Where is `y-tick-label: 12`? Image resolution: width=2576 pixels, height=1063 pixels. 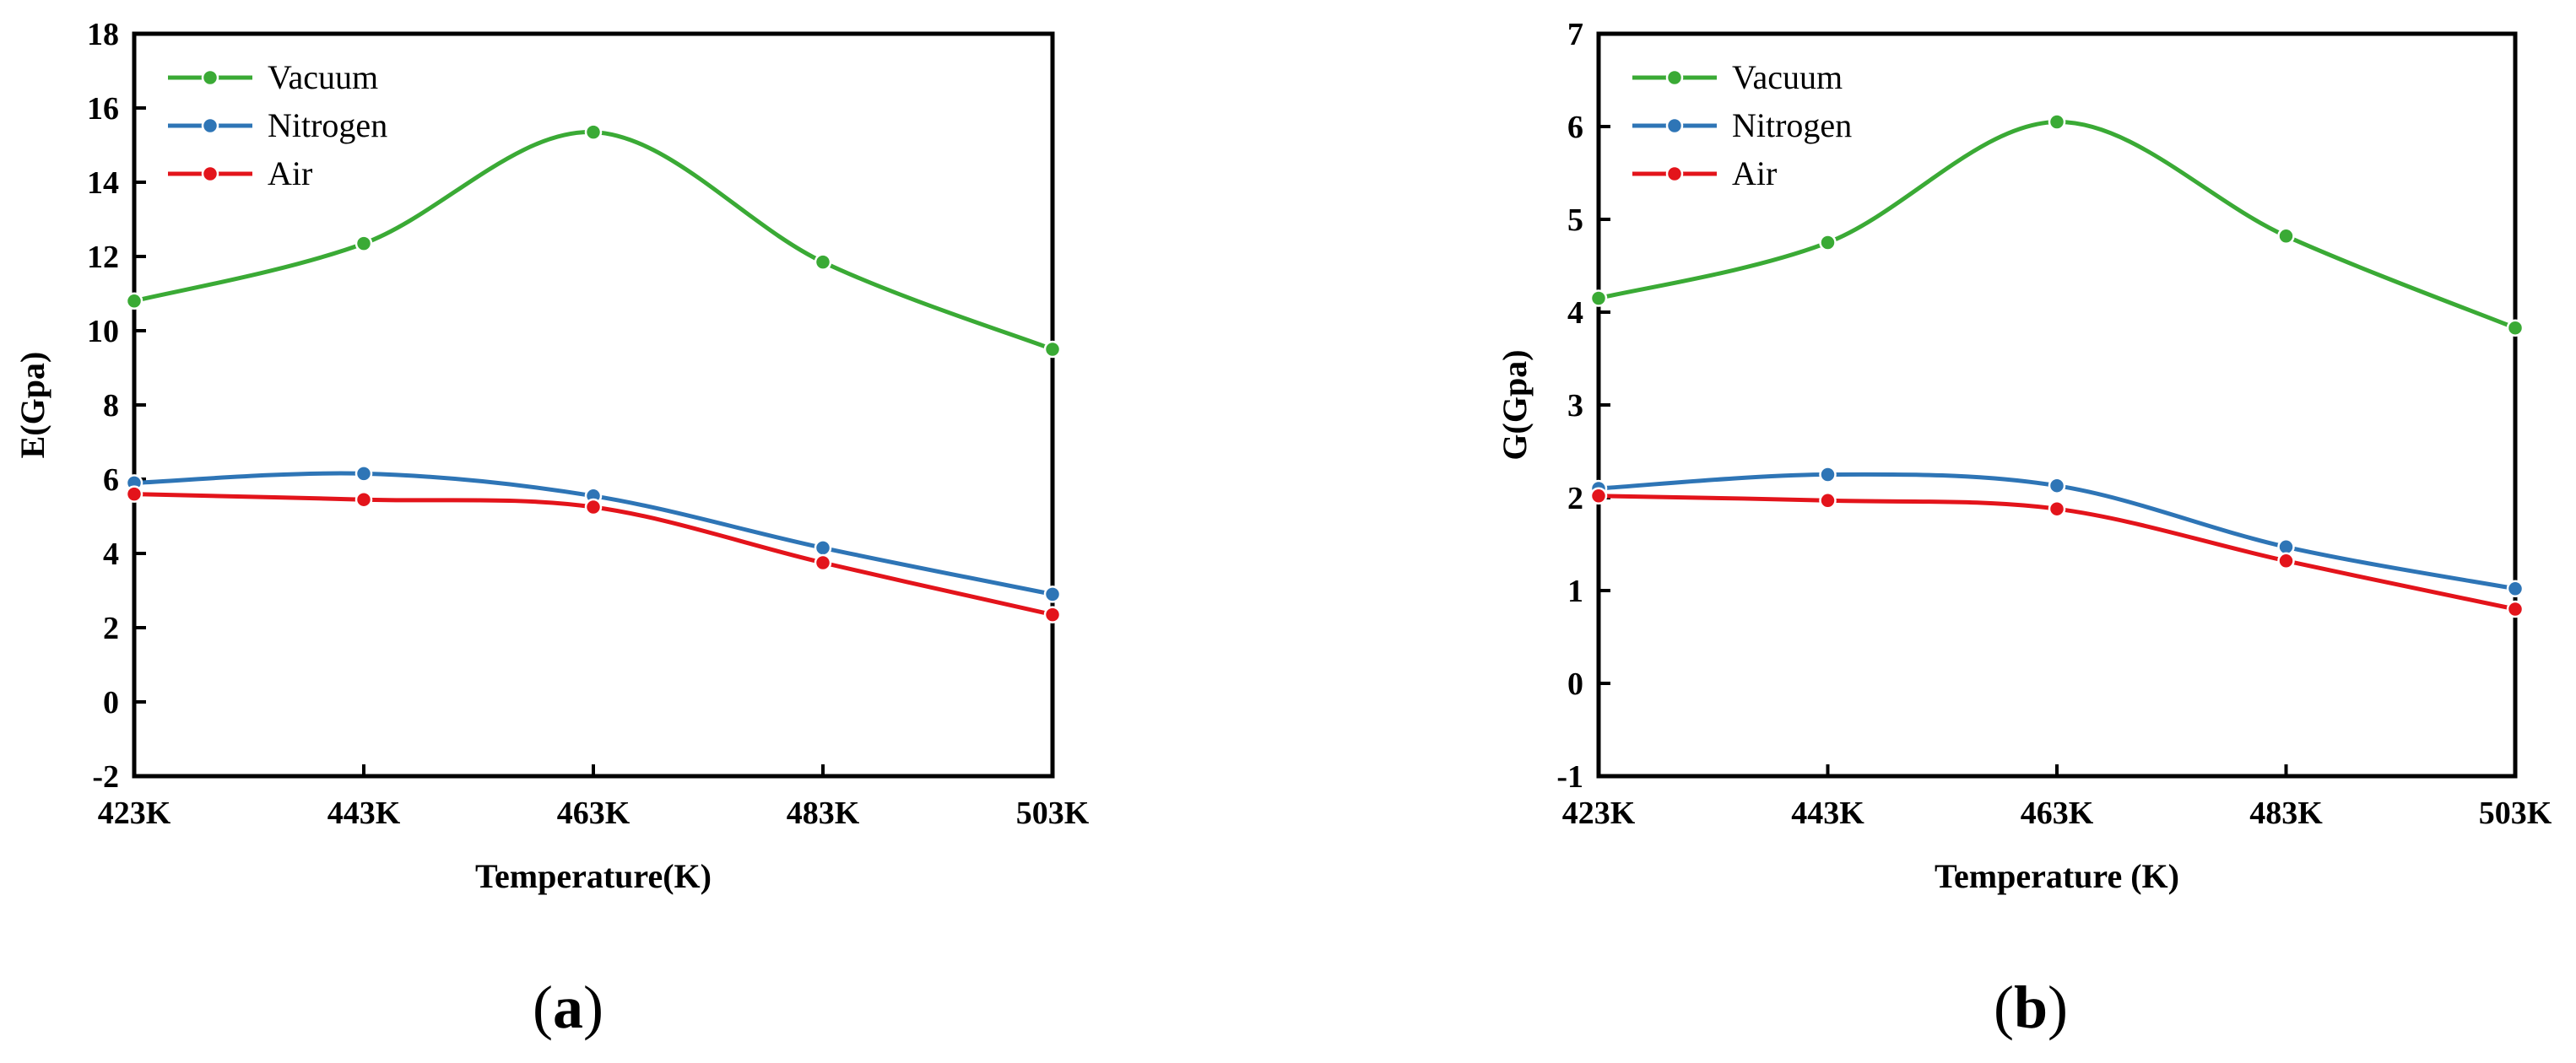 y-tick-label: 12 is located at coordinates (103, 257).